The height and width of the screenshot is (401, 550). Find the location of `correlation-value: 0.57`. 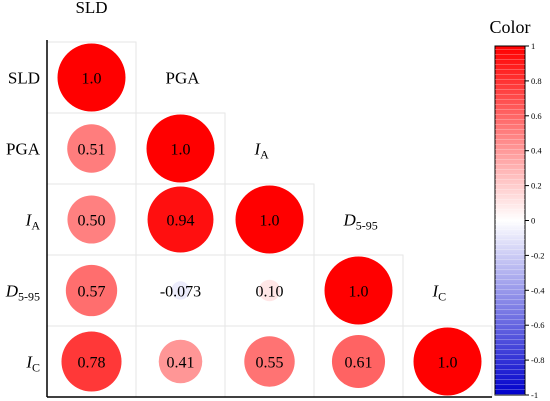

correlation-value: 0.57 is located at coordinates (92, 292).